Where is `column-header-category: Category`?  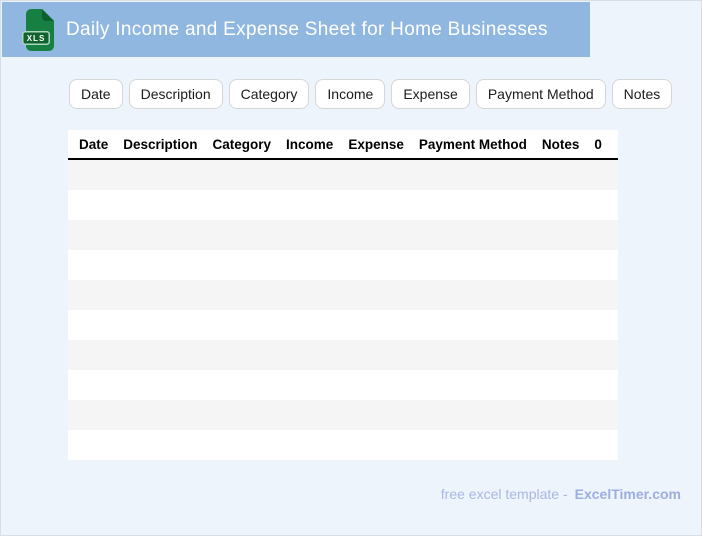 column-header-category: Category is located at coordinates (242, 144).